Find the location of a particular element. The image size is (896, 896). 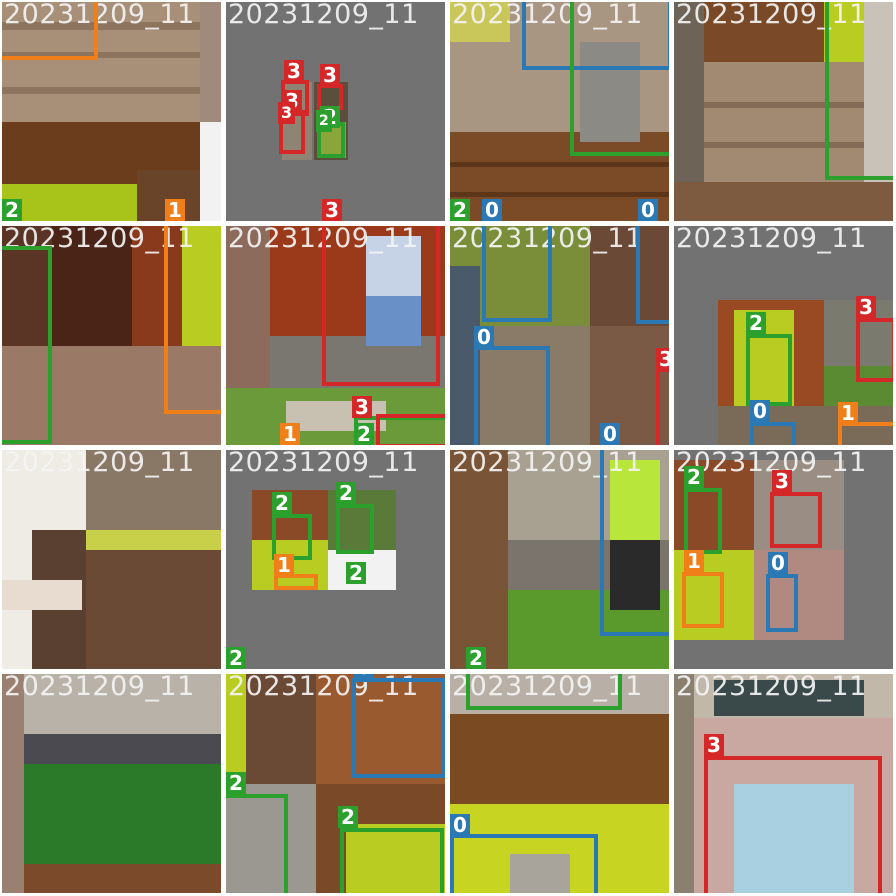

mosaic-tile: 20231209_11 2 3 1 0 is located at coordinates (783, 559).